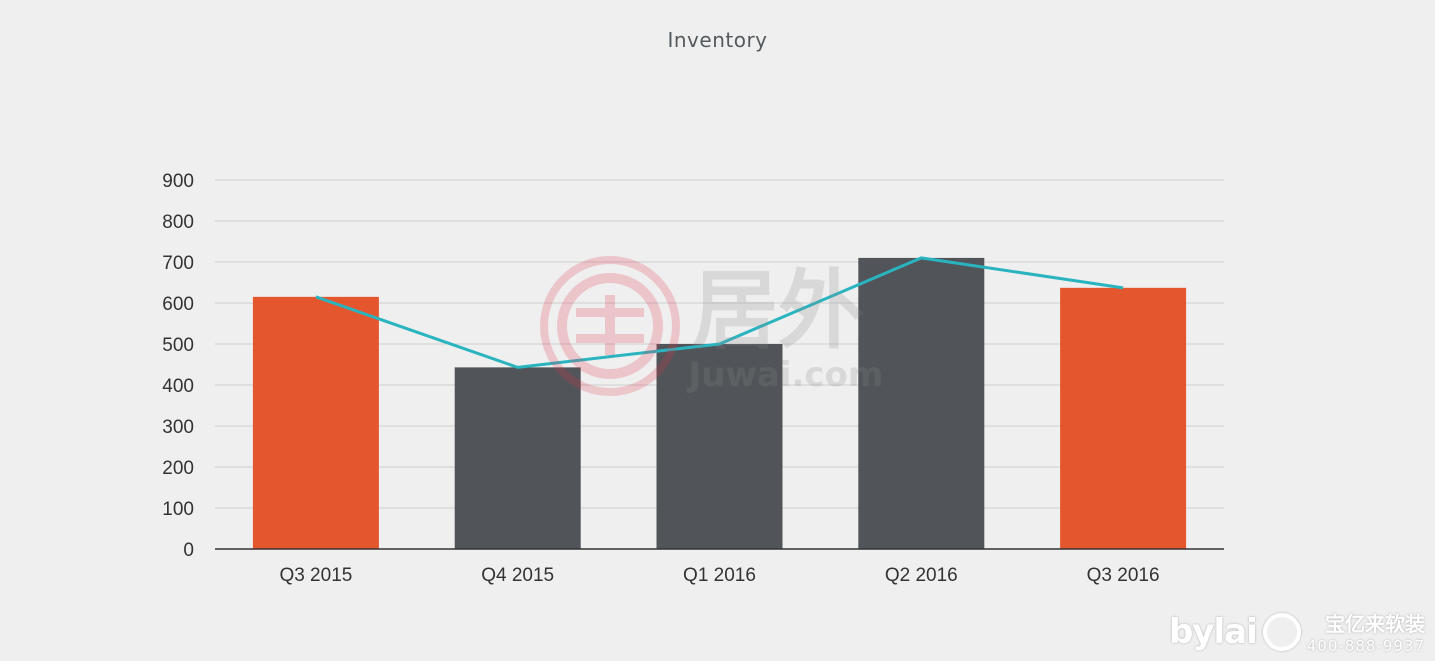 The image size is (1435, 661). What do you see at coordinates (785, 375) in the screenshot?
I see `watermark-url: Juwai.com` at bounding box center [785, 375].